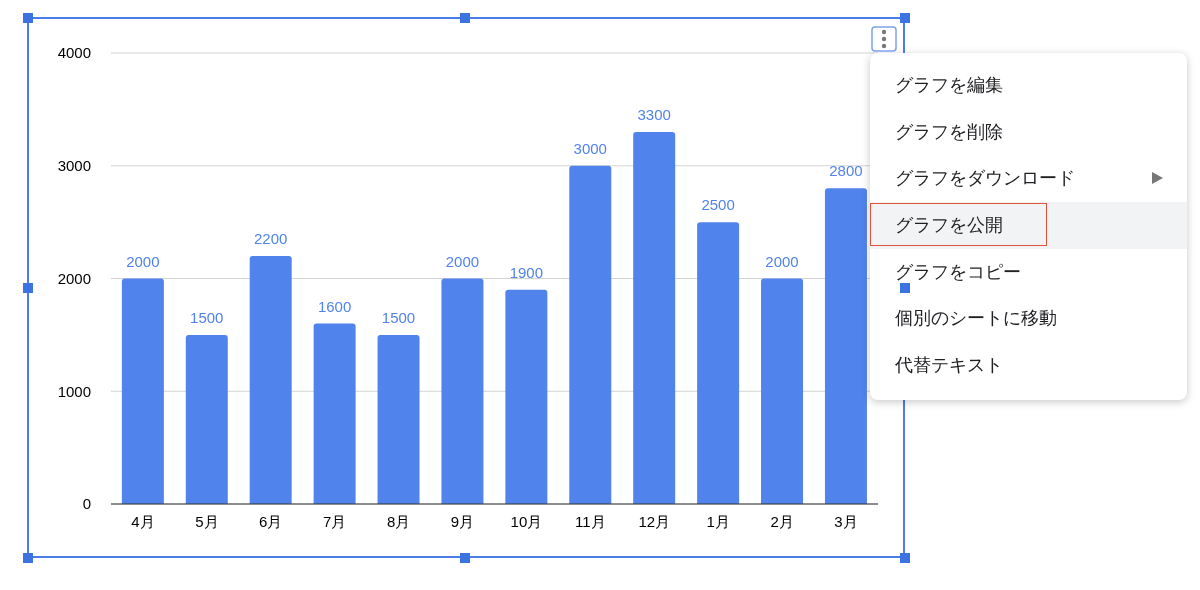 The image size is (1200, 590). Describe the element at coordinates (949, 226) in the screenshot. I see `text: グラフを公開` at that location.